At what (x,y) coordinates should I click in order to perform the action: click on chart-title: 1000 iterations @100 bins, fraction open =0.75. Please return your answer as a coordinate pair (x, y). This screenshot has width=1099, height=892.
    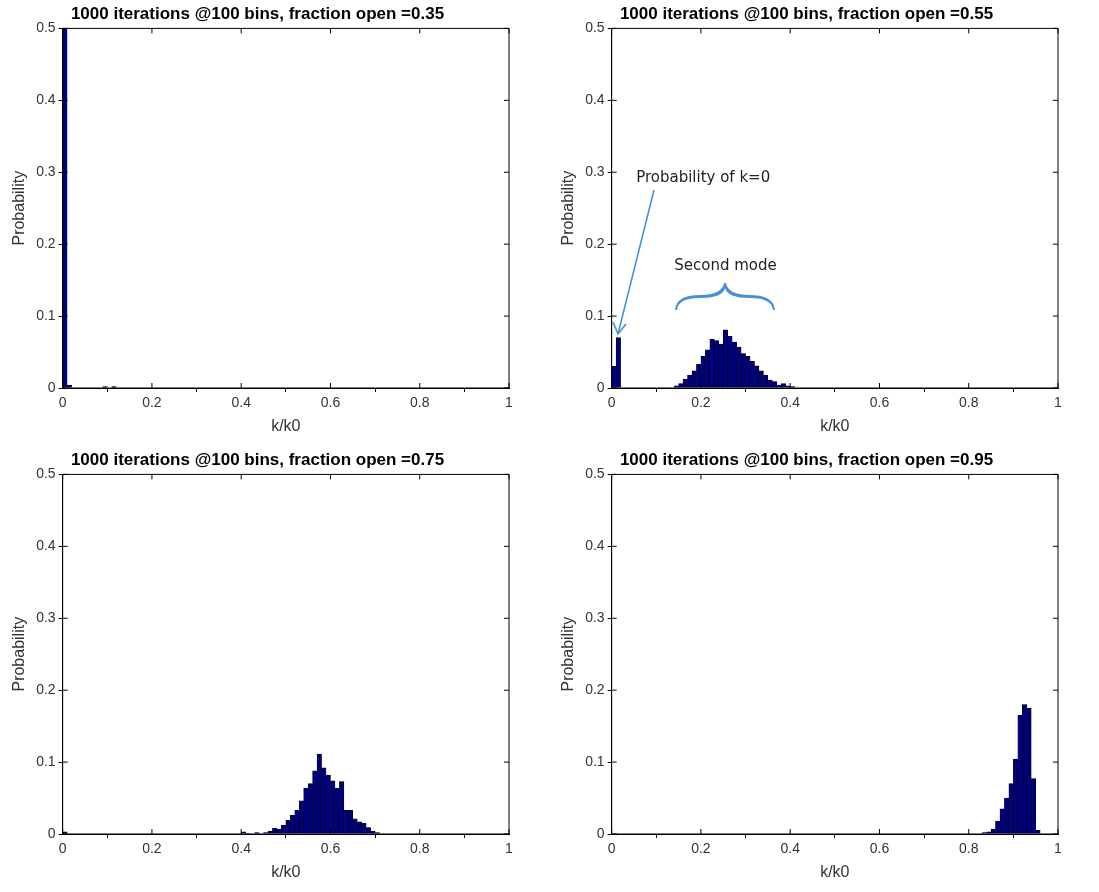
    Looking at the image, I should click on (257, 459).